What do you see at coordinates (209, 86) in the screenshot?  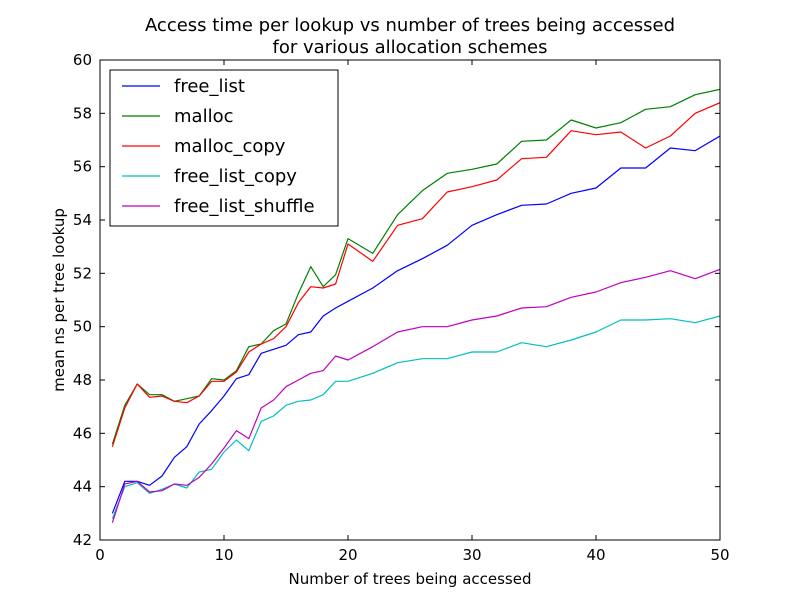 I see `legend-label-free-list: free_list` at bounding box center [209, 86].